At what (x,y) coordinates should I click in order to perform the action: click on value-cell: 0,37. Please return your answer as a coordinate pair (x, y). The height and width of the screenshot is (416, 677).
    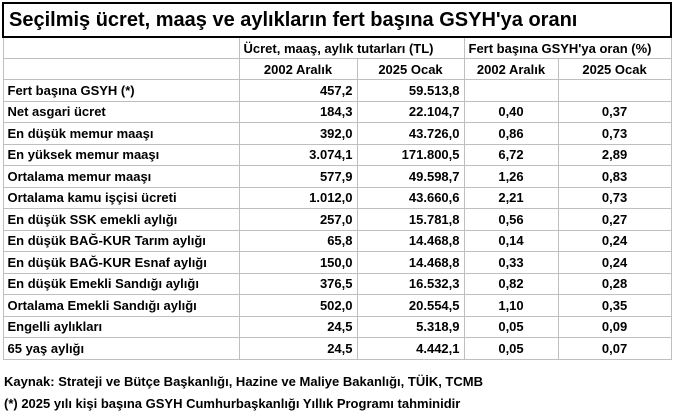
    Looking at the image, I should click on (614, 111).